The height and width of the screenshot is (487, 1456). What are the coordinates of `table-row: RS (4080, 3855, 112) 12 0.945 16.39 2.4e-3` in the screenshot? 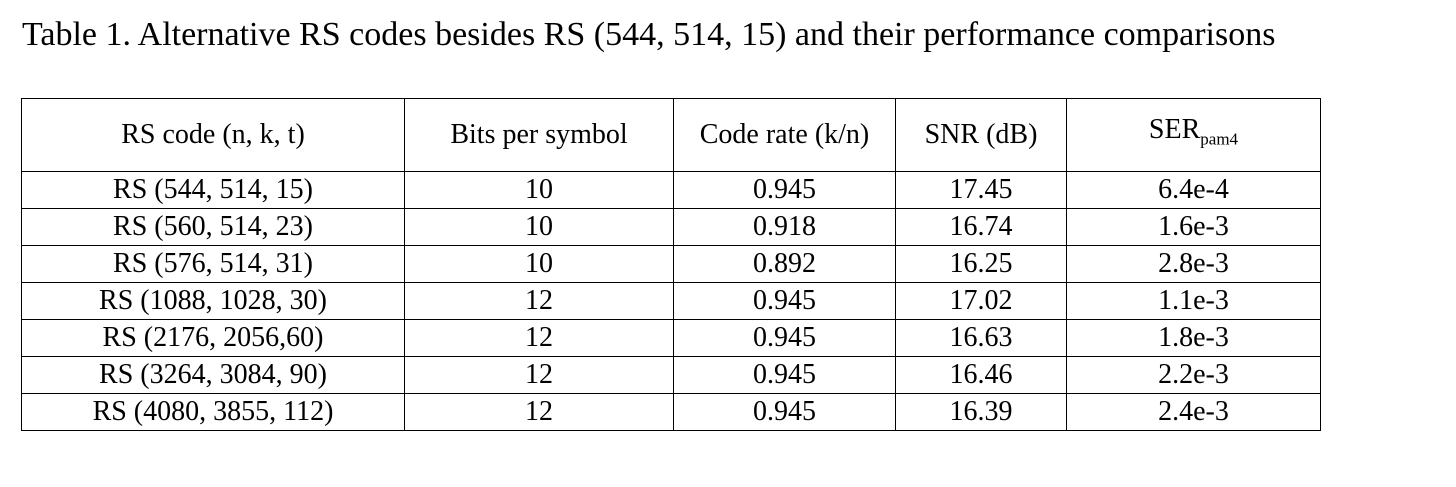 It's located at (671, 412).